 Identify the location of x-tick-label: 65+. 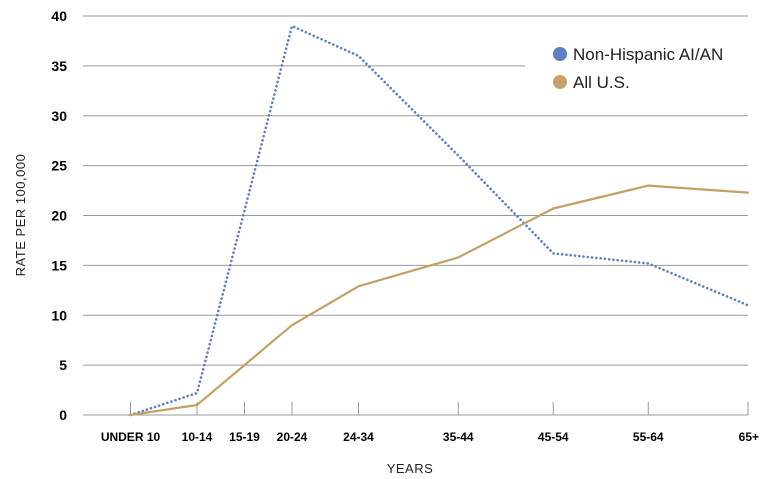
(749, 437).